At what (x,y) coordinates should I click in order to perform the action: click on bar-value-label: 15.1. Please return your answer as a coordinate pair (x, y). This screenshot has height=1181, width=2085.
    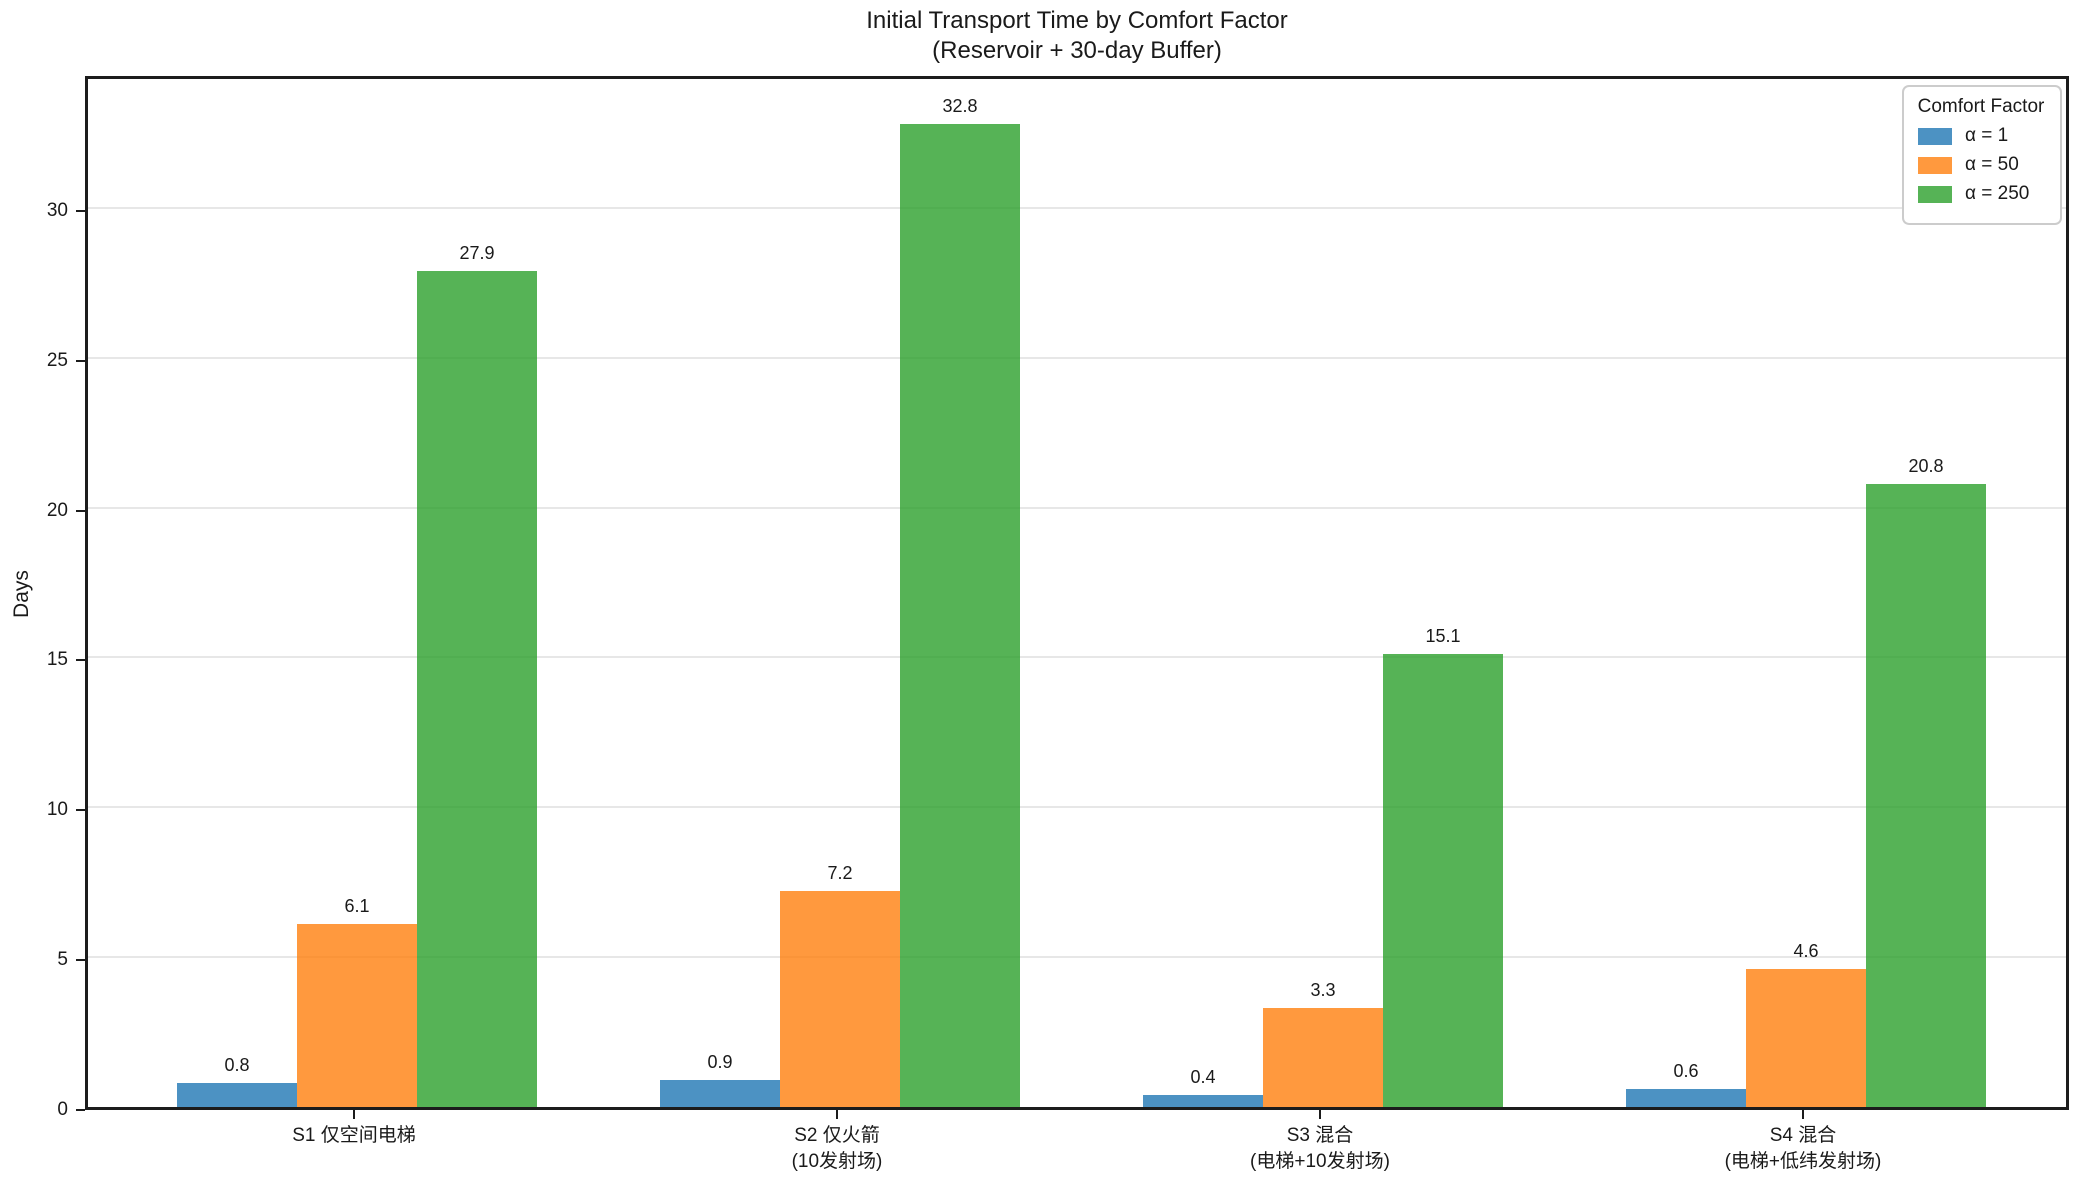
    Looking at the image, I should click on (1443, 636).